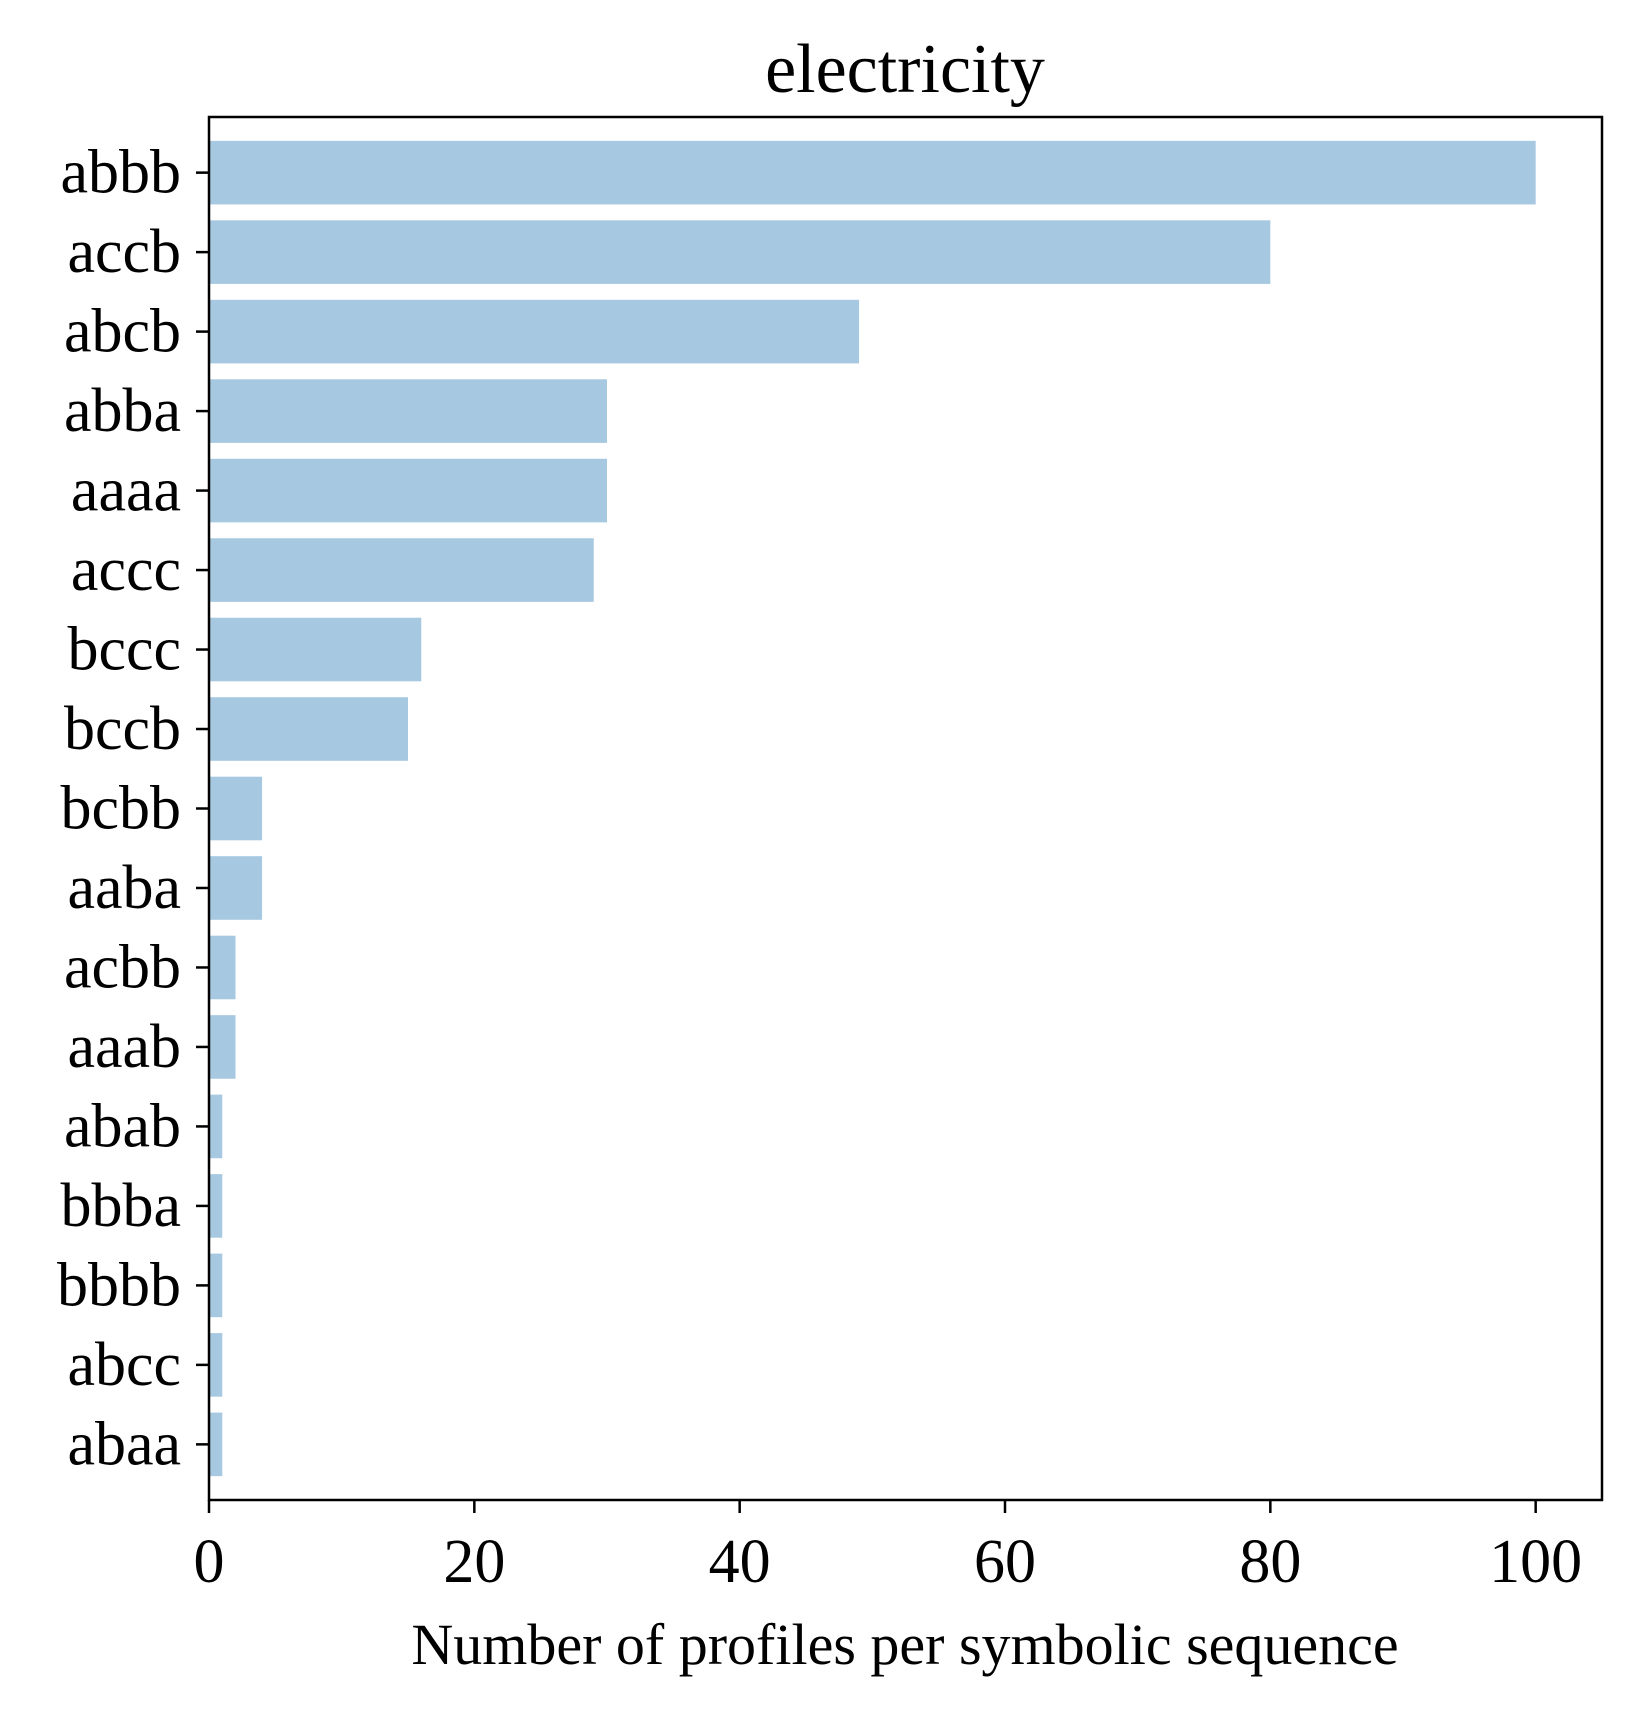 The height and width of the screenshot is (1722, 1634). I want to click on bar-abaa, so click(216, 1444).